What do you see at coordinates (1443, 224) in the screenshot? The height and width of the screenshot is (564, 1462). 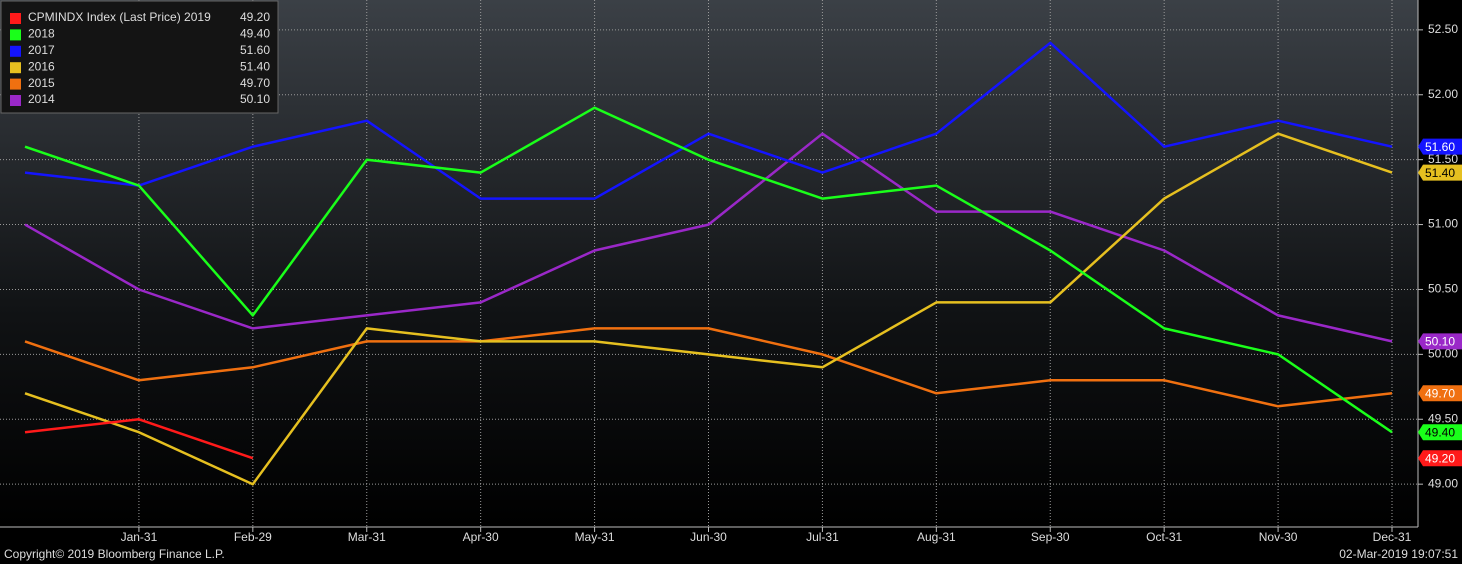 I see `y-tick-label: 51.00` at bounding box center [1443, 224].